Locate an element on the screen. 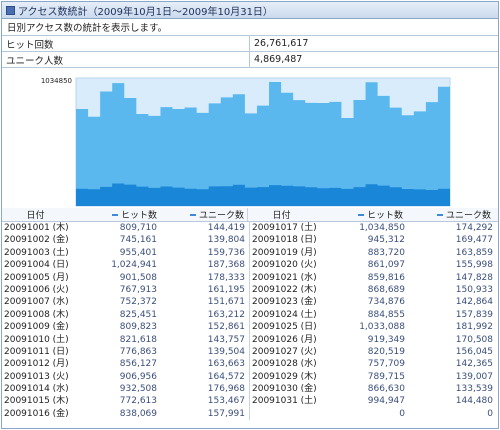 This screenshot has height=430, width=500. row-date: 20091027 (火) is located at coordinates (284, 351).